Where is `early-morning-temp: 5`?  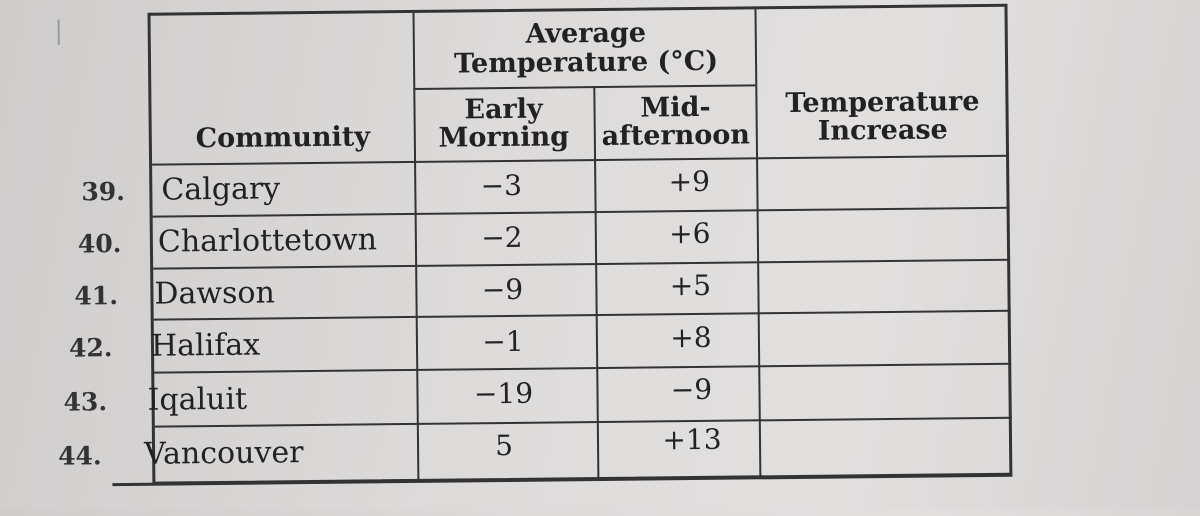
early-morning-temp: 5 is located at coordinates (504, 445).